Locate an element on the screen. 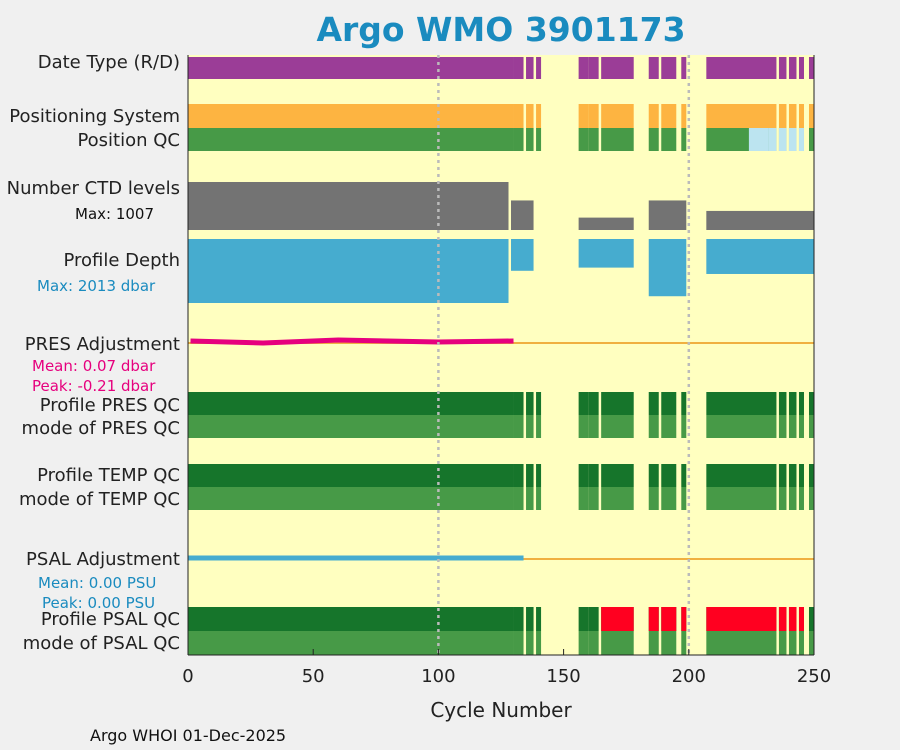  chart-title: Argo WMO 3901173 is located at coordinates (501, 29).